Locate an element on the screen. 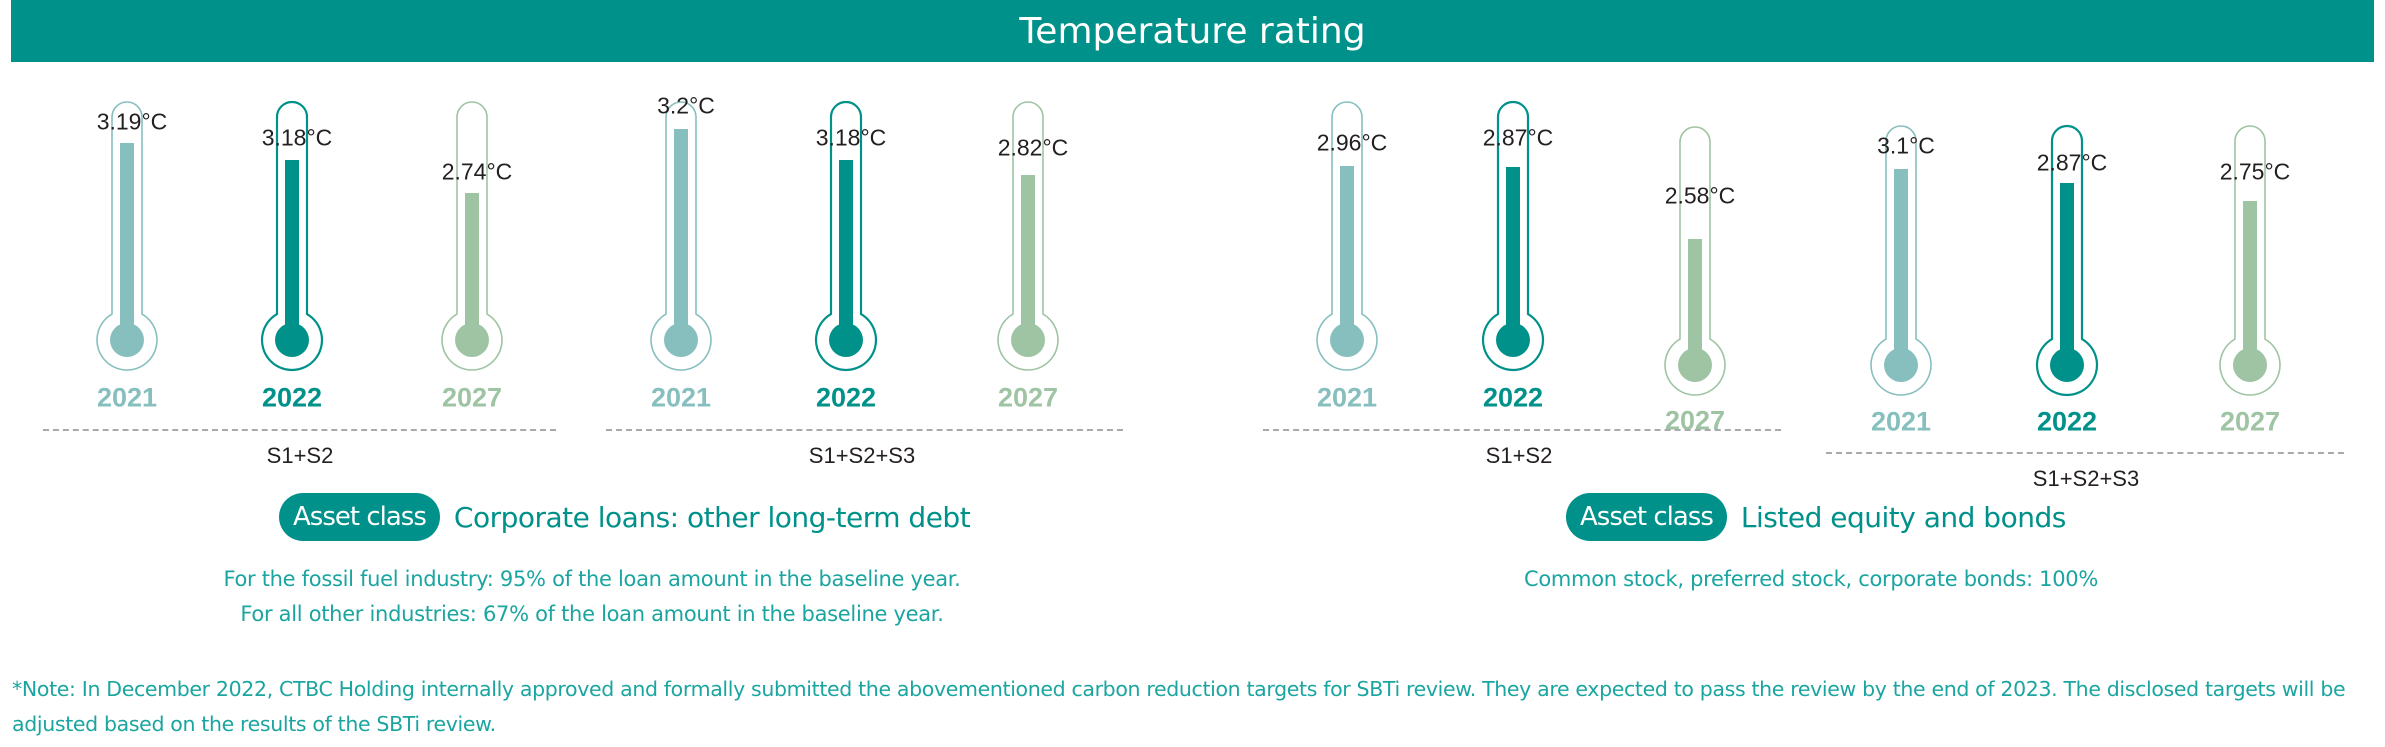 The image size is (2385, 747). temperature-value-label: 2.74°C is located at coordinates (477, 171).